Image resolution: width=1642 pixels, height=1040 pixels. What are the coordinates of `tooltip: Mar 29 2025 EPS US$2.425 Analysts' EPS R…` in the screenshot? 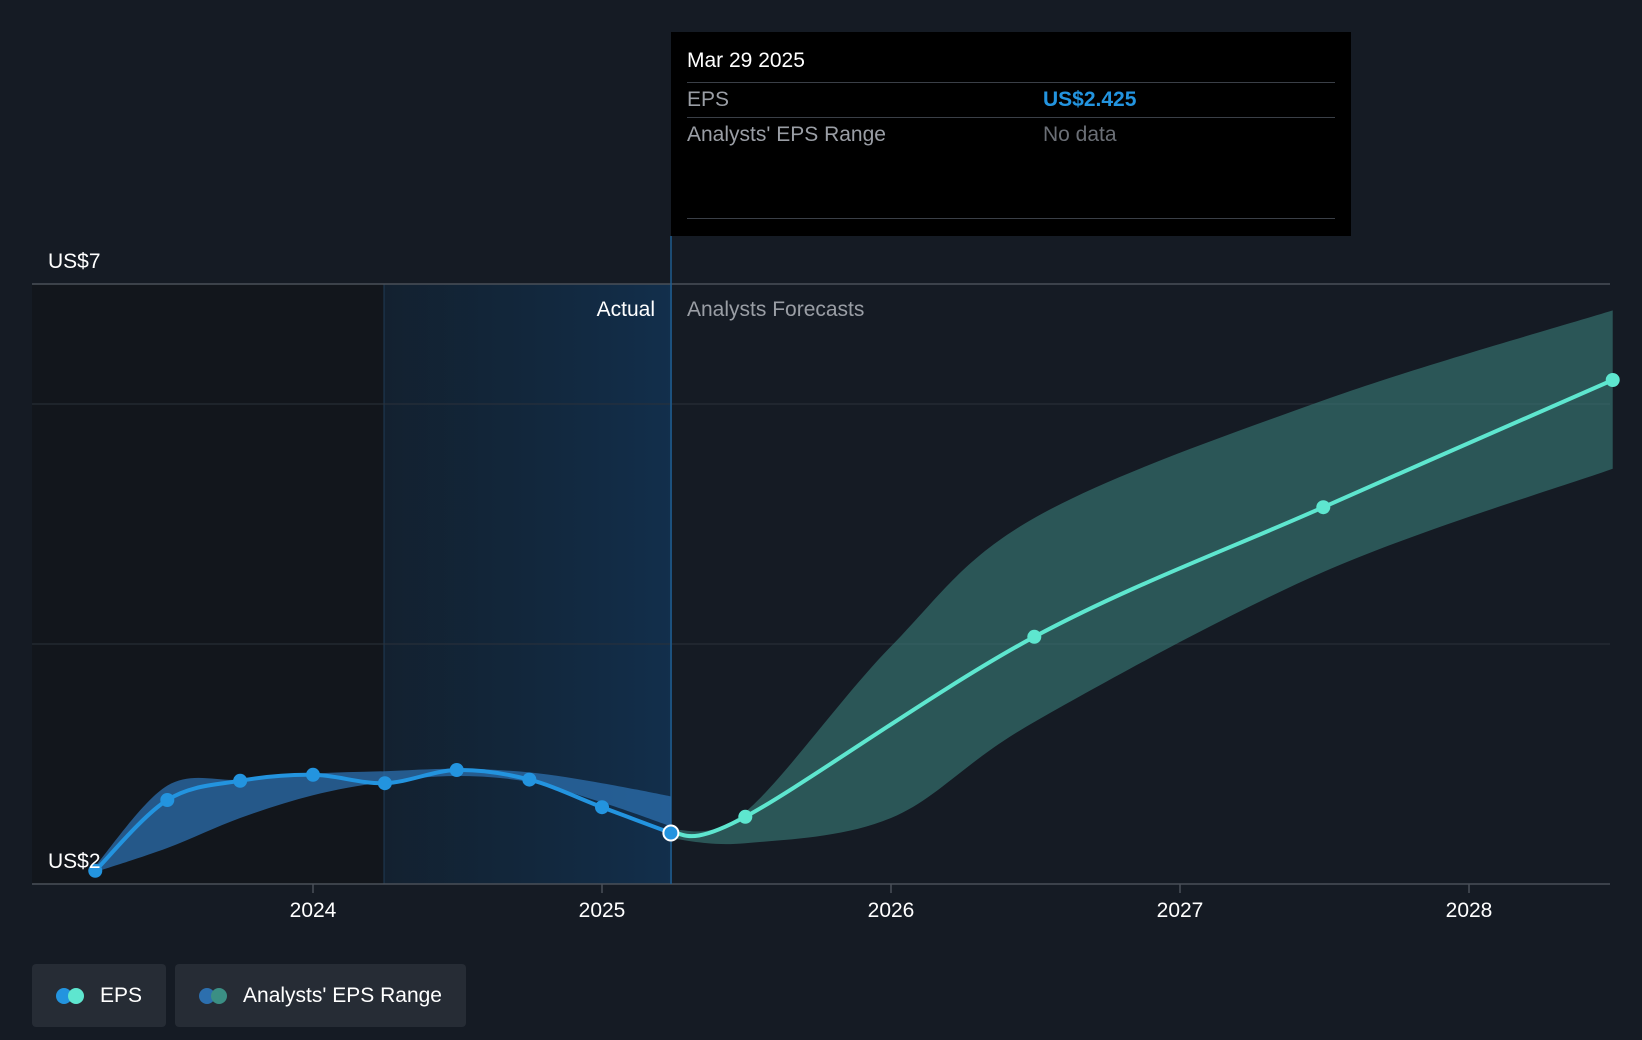 It's located at (1011, 134).